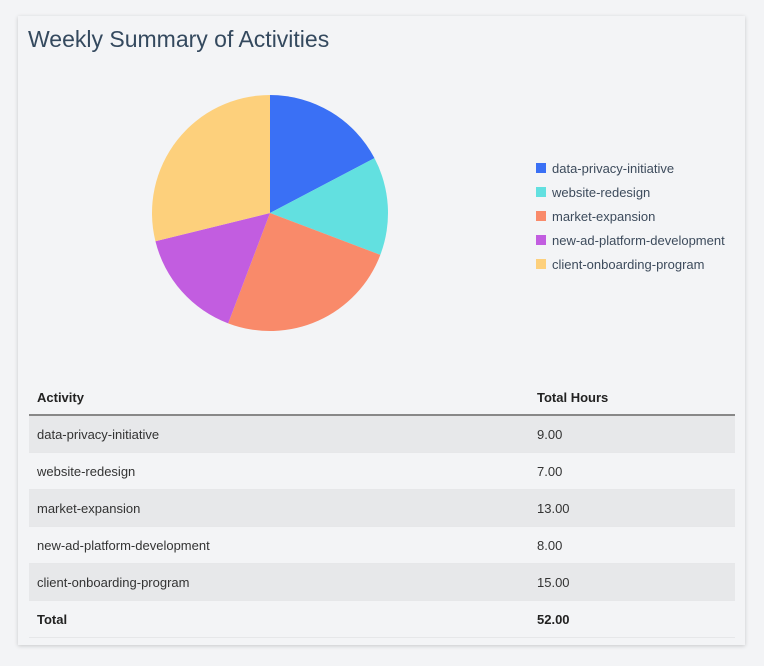 This screenshot has width=764, height=666. Describe the element at coordinates (632, 619) in the screenshot. I see `total-value: 52.00` at that location.